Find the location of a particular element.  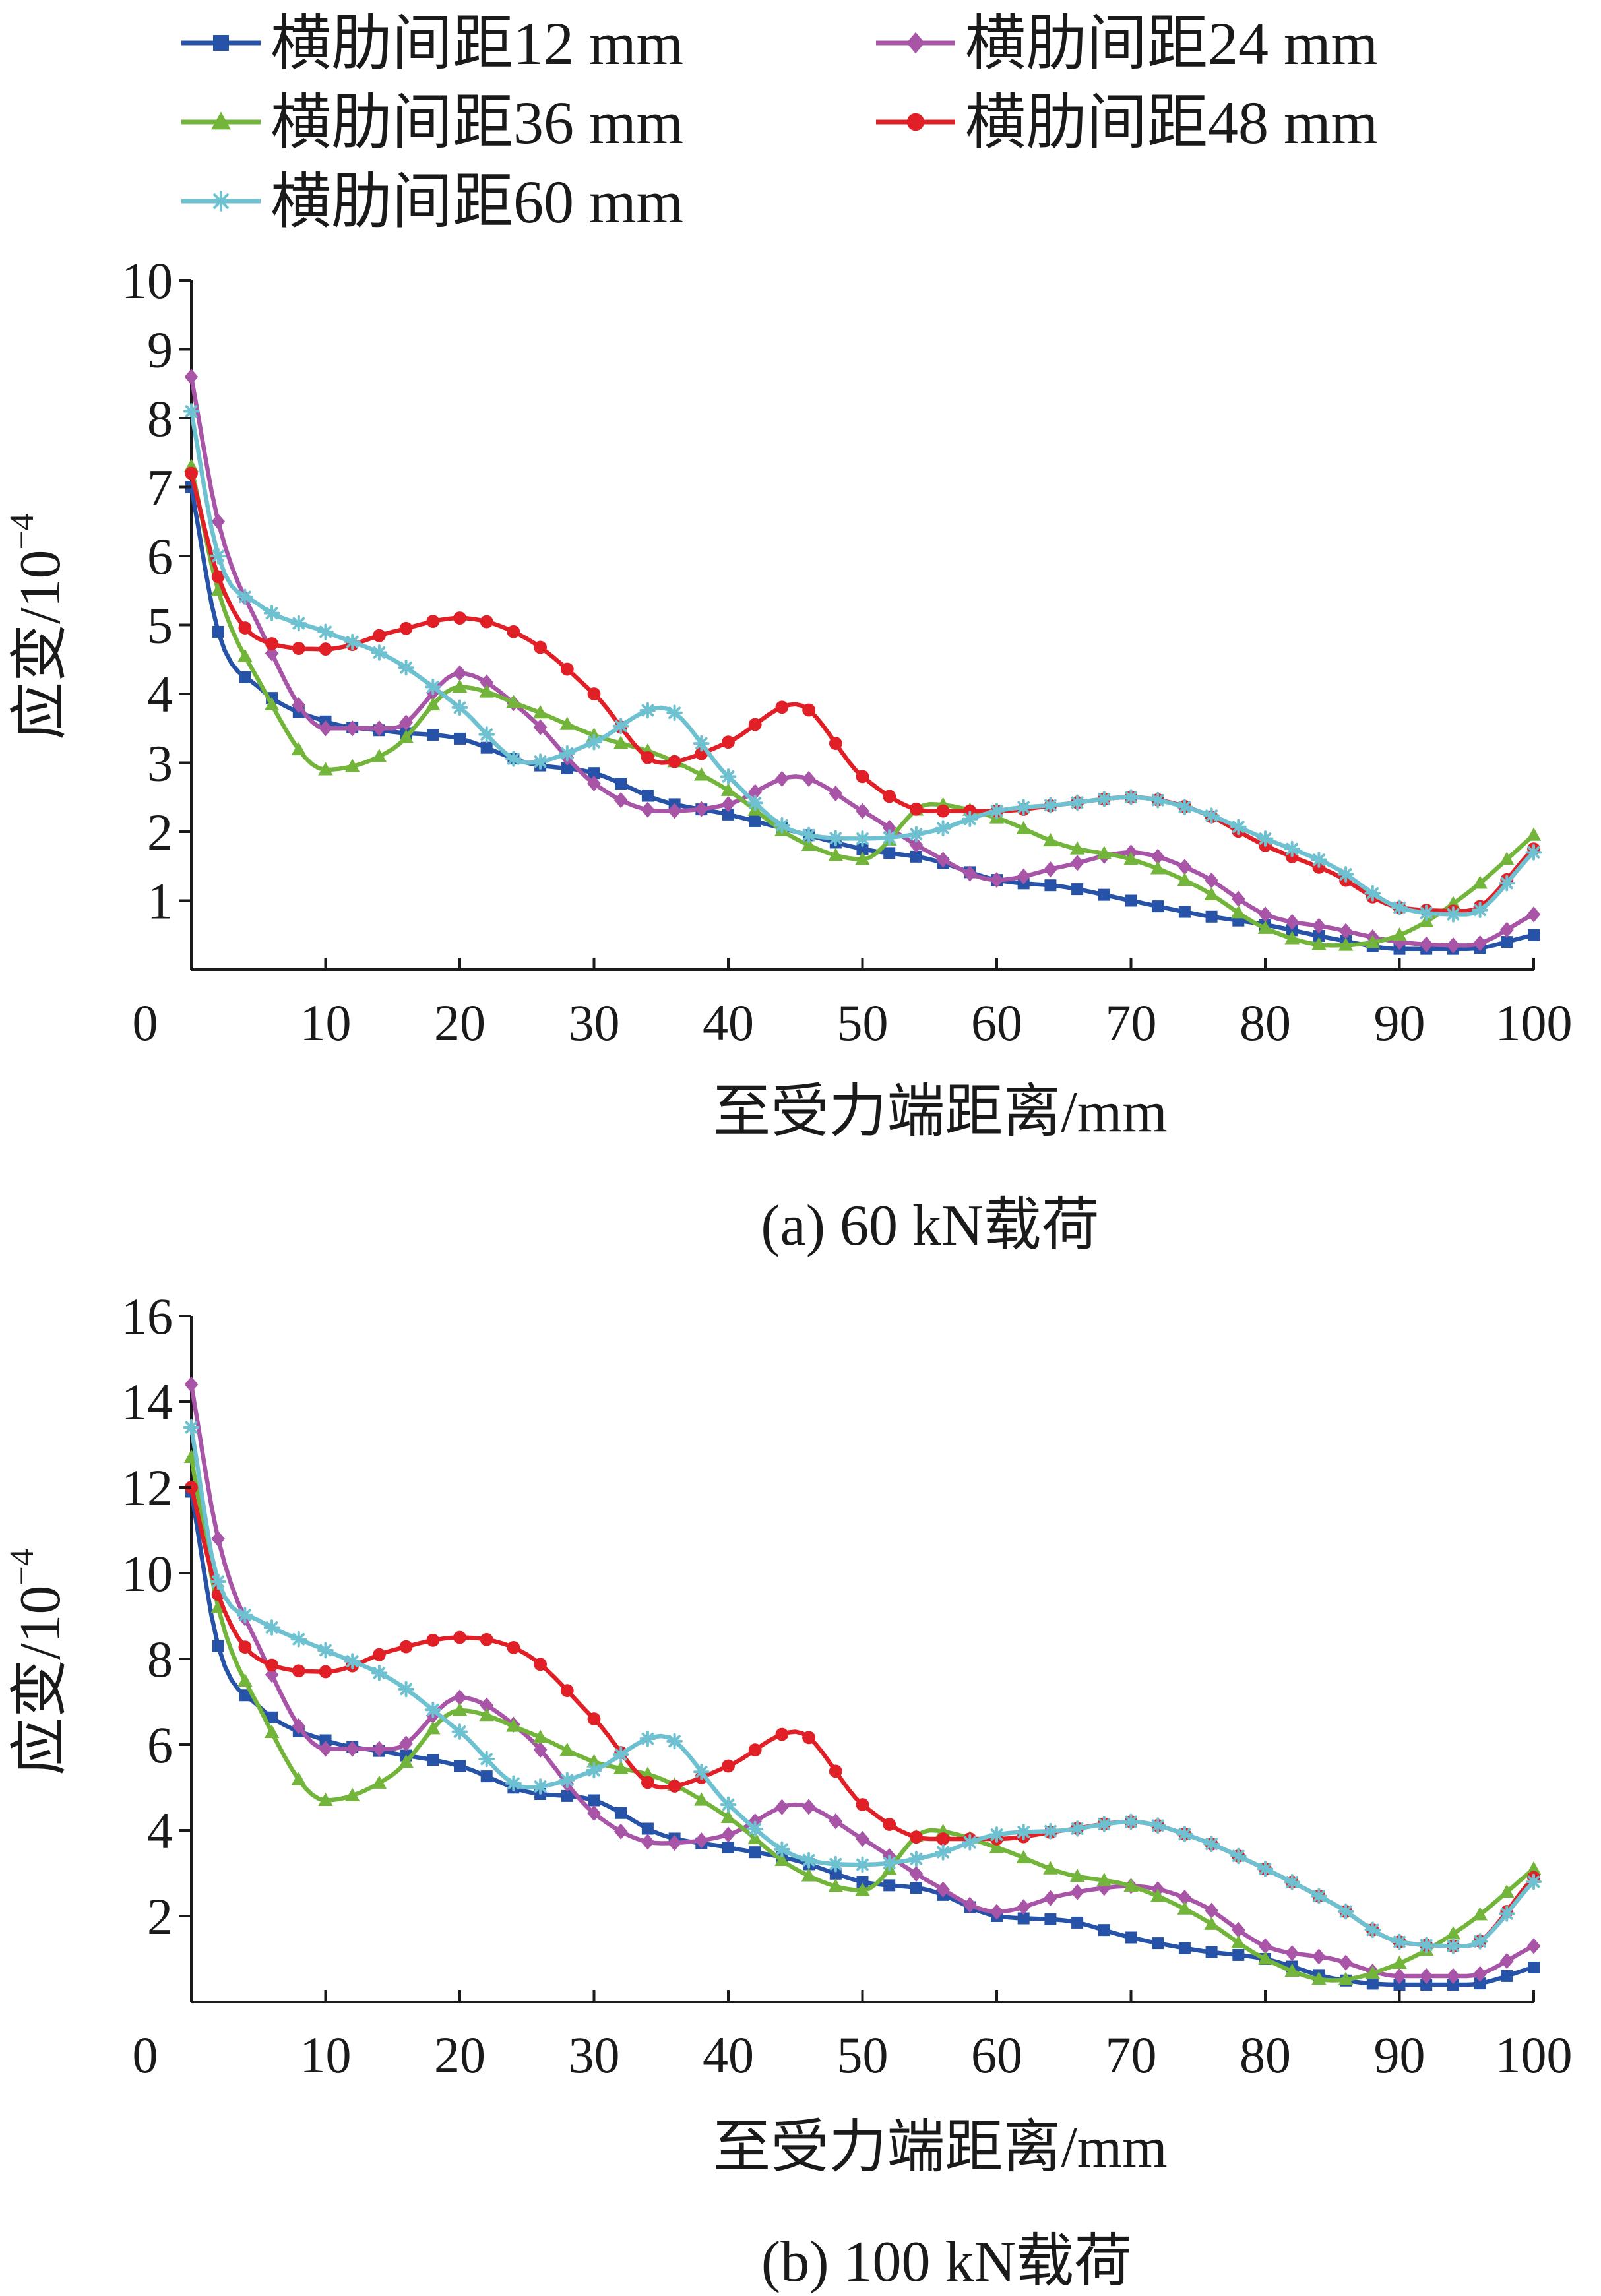

x-tick-label: 80 is located at coordinates (1265, 2055).